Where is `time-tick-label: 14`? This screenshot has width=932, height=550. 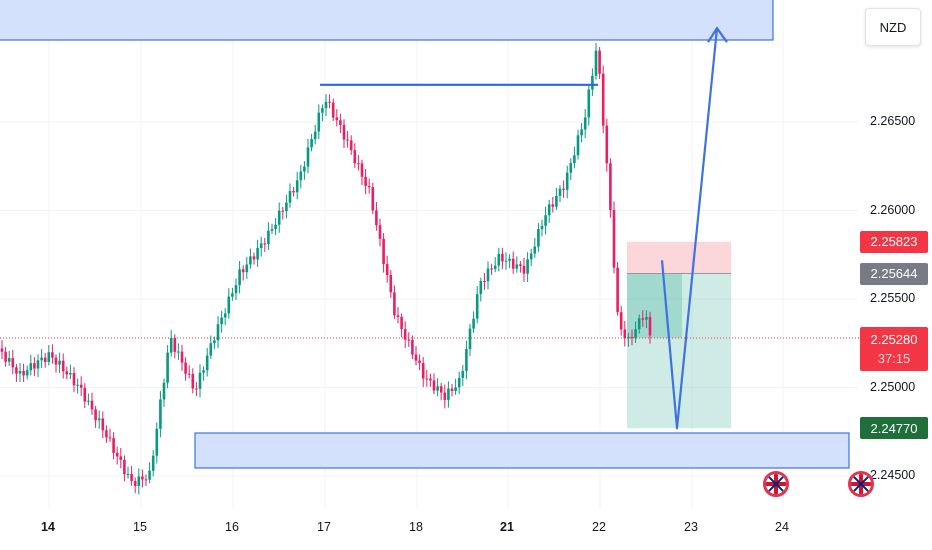
time-tick-label: 14 is located at coordinates (48, 527).